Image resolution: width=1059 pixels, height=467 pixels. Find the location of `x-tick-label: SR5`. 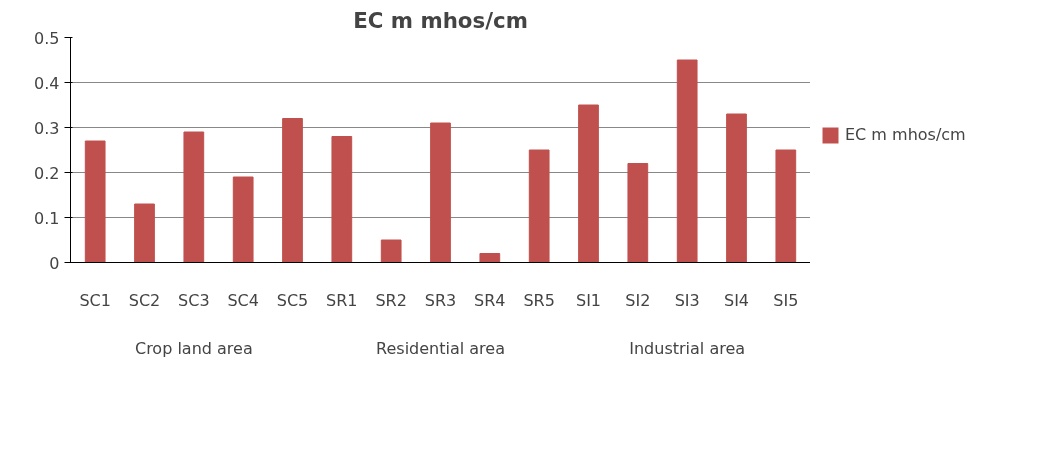

x-tick-label: SR5 is located at coordinates (539, 300).